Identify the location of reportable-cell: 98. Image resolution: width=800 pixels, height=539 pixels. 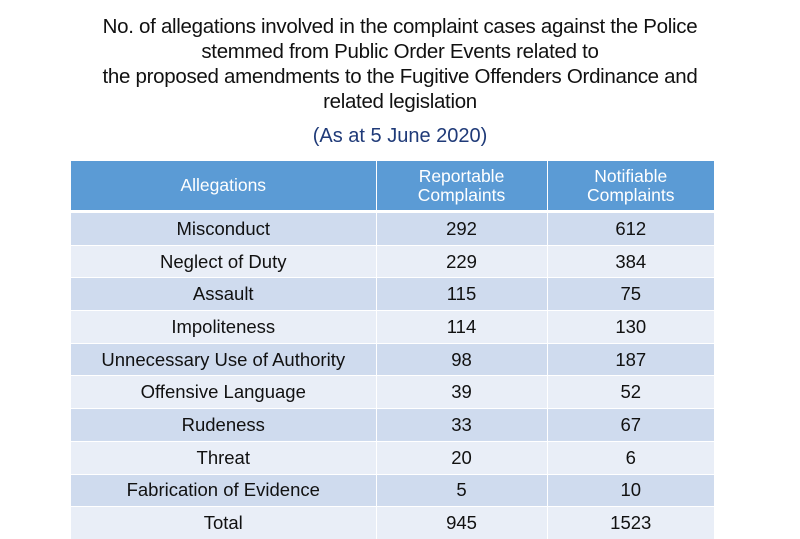
(461, 359).